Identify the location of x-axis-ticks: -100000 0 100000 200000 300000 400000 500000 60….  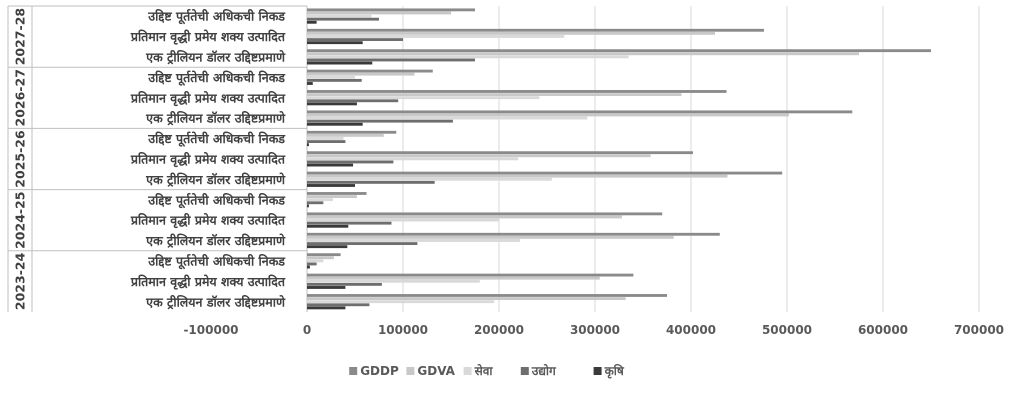
(593, 330).